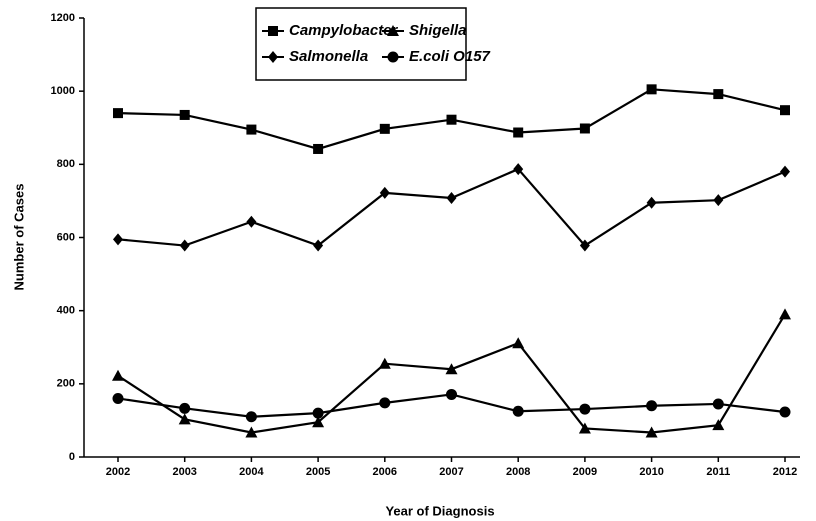  Describe the element at coordinates (66, 311) in the screenshot. I see `y-tick-label: 400` at that location.